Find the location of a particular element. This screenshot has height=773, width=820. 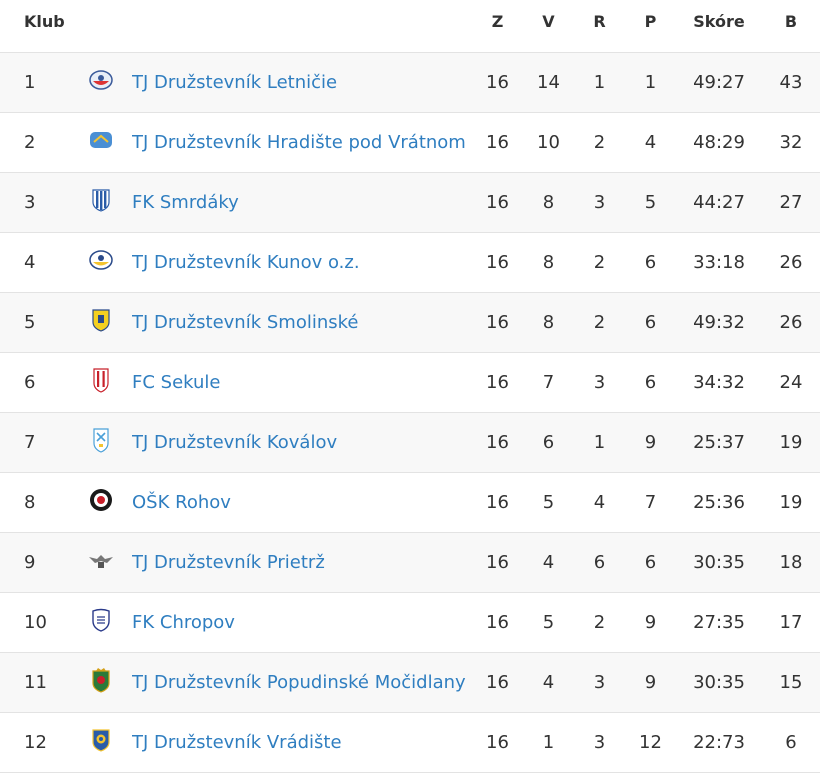

chropov-crest-icon is located at coordinates (101, 622).